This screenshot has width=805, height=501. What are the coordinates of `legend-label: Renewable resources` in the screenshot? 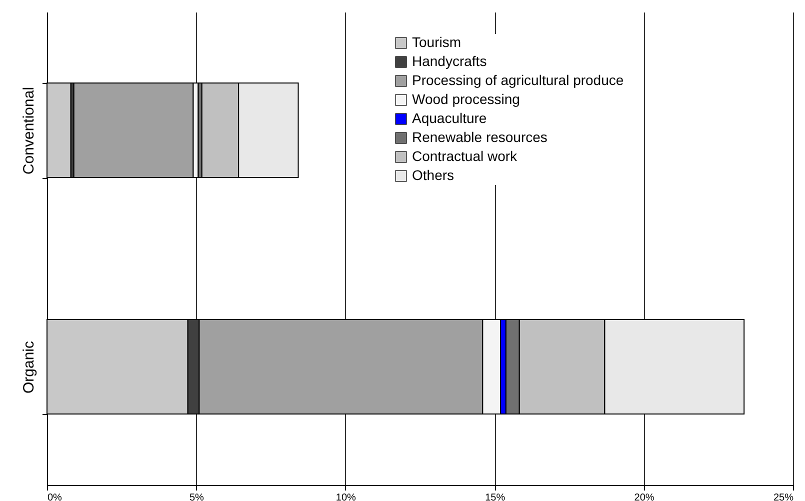 It's located at (480, 137).